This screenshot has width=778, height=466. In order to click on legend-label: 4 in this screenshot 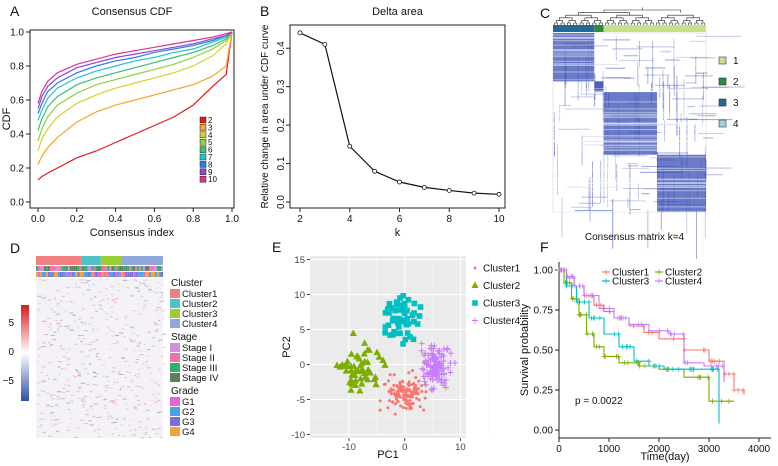, I will do `click(736, 124)`.